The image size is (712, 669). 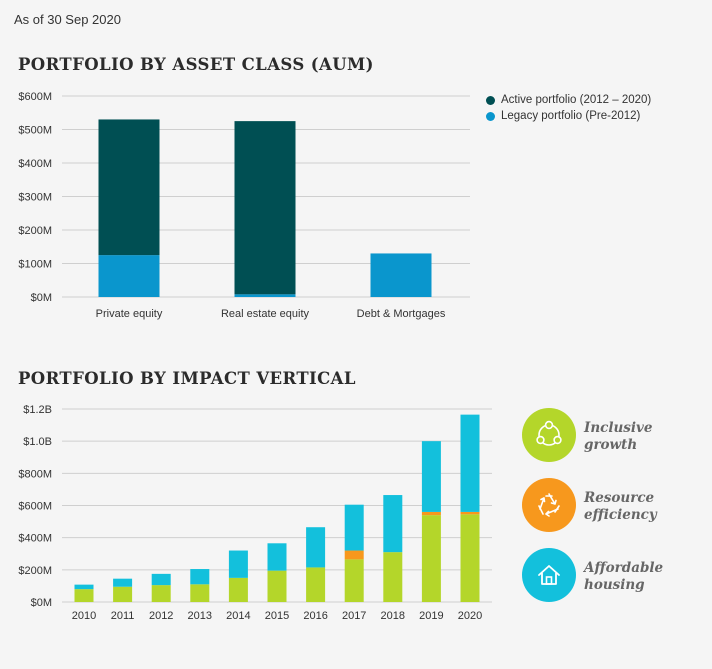 What do you see at coordinates (35, 164) in the screenshot?
I see `chart1-ytick-label-4: $400M` at bounding box center [35, 164].